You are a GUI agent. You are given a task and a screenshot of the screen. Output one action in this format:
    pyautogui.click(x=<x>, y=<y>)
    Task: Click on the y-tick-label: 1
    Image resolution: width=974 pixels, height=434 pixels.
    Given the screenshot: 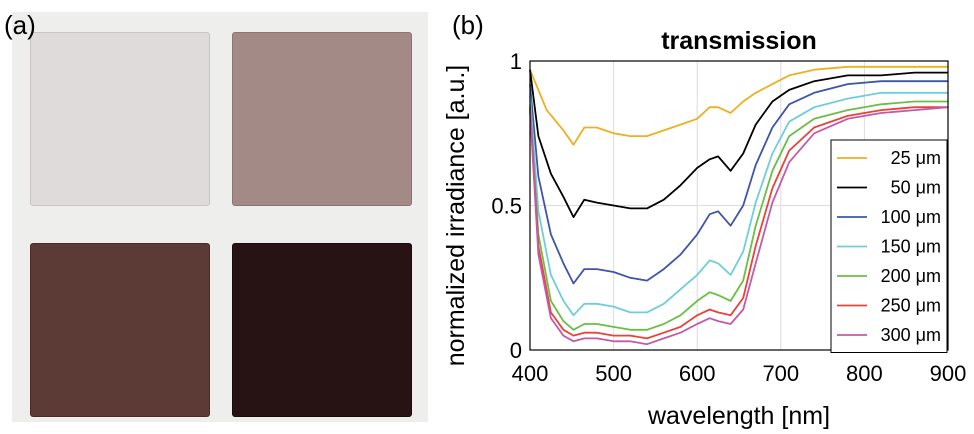 What is the action you would take?
    pyautogui.click(x=516, y=61)
    